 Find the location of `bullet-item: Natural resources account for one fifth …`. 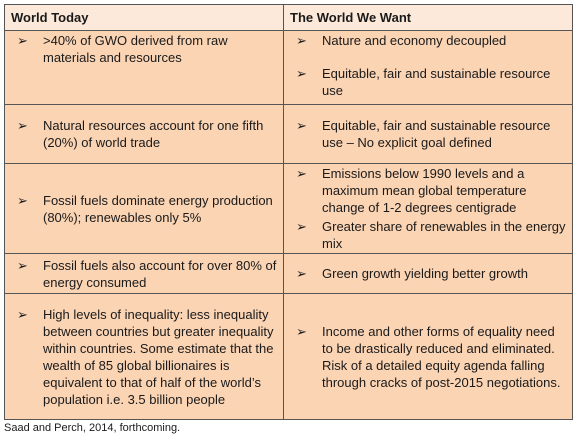

bullet-item: Natural resources account for one fifth … is located at coordinates (144, 134).